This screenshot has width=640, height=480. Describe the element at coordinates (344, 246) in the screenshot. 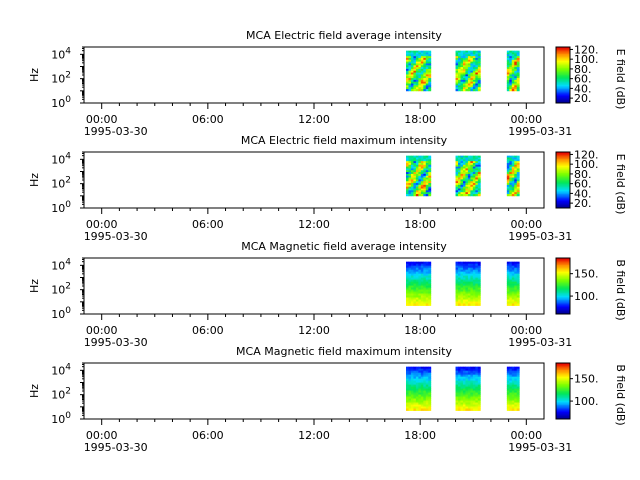

I see `panel-title: MCA Magnetic field average intensity` at that location.